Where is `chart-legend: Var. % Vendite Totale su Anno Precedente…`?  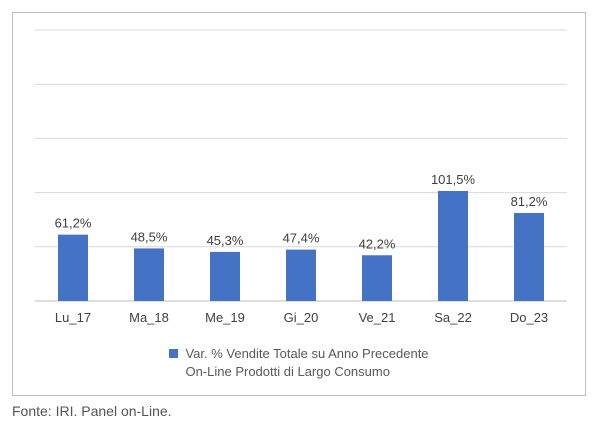 chart-legend: Var. % Vendite Totale su Anno Precedente… is located at coordinates (299, 363).